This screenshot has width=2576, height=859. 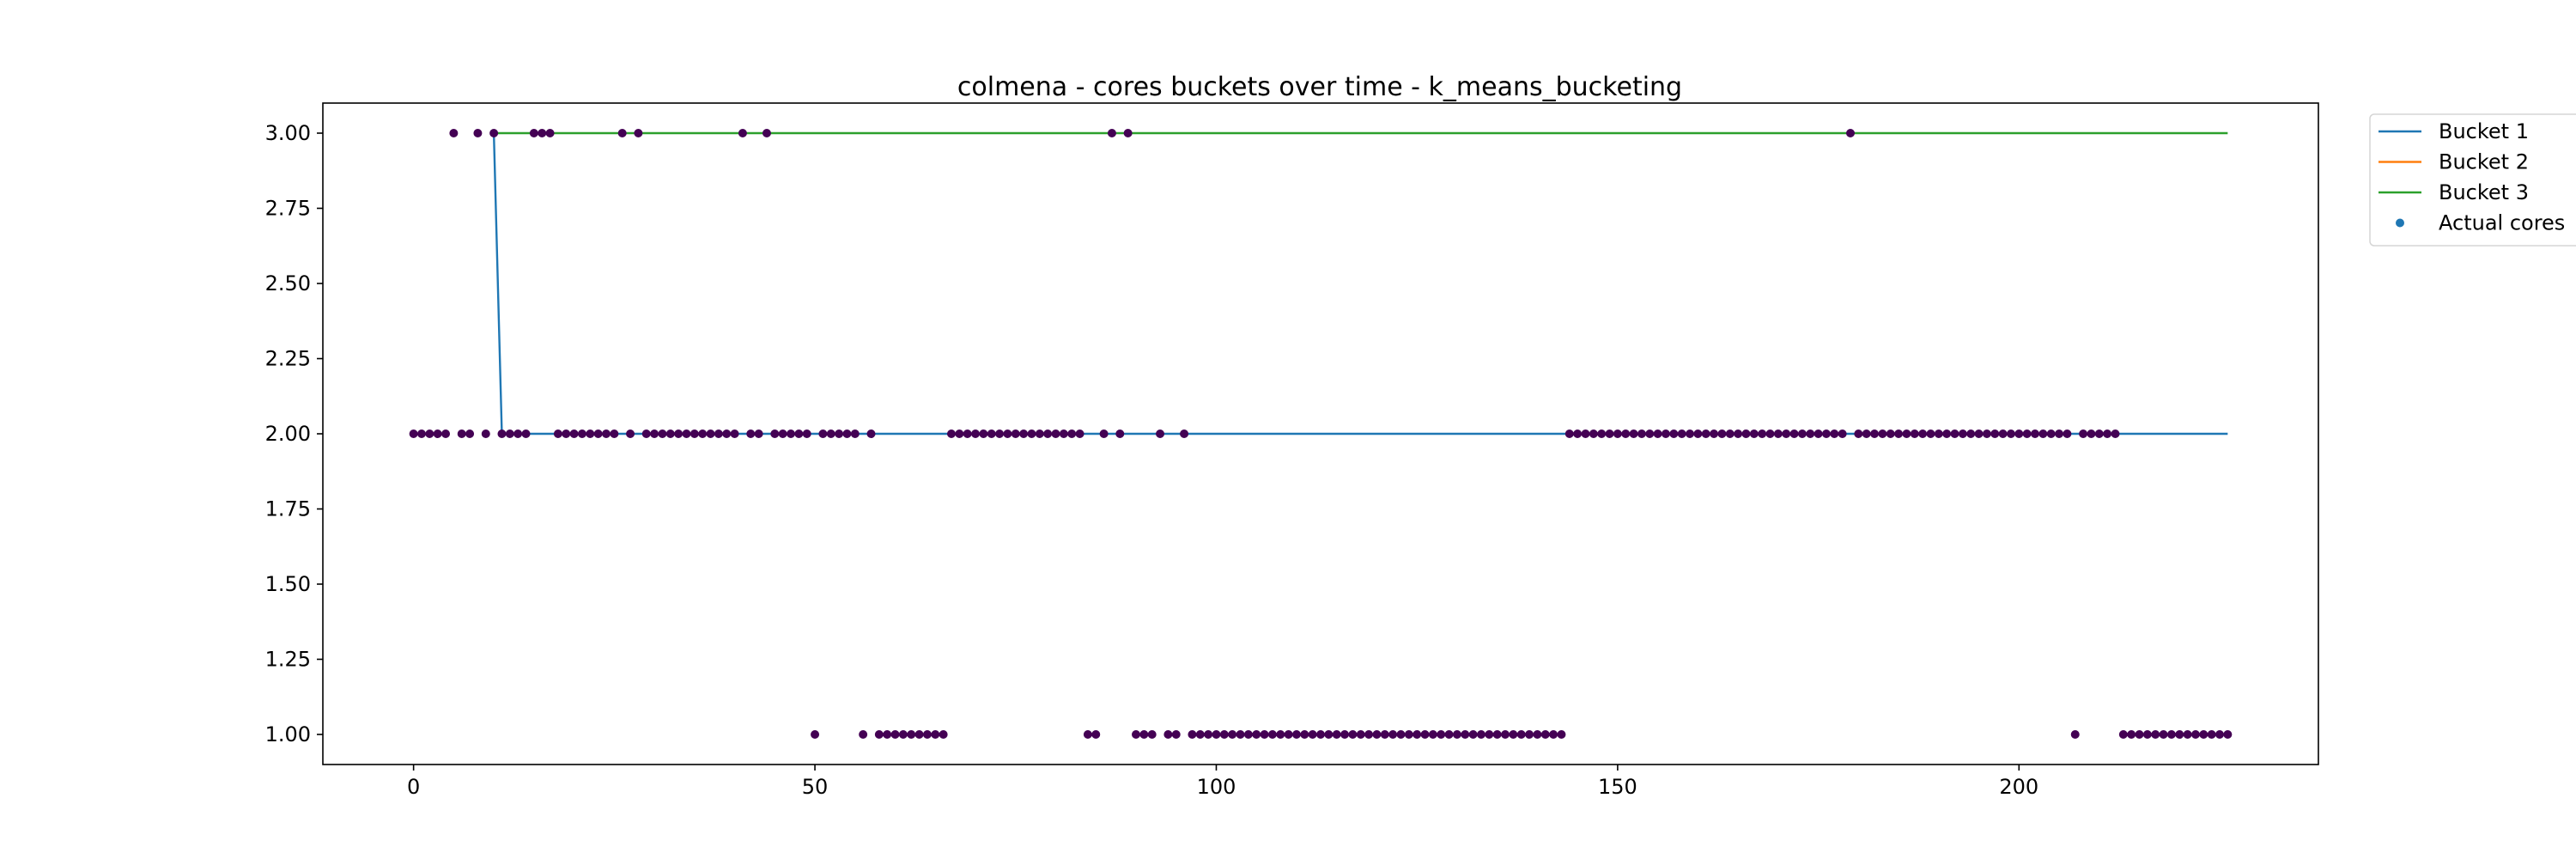 I want to click on legend-label-bucket-3: Bucket 3, so click(x=2484, y=192).